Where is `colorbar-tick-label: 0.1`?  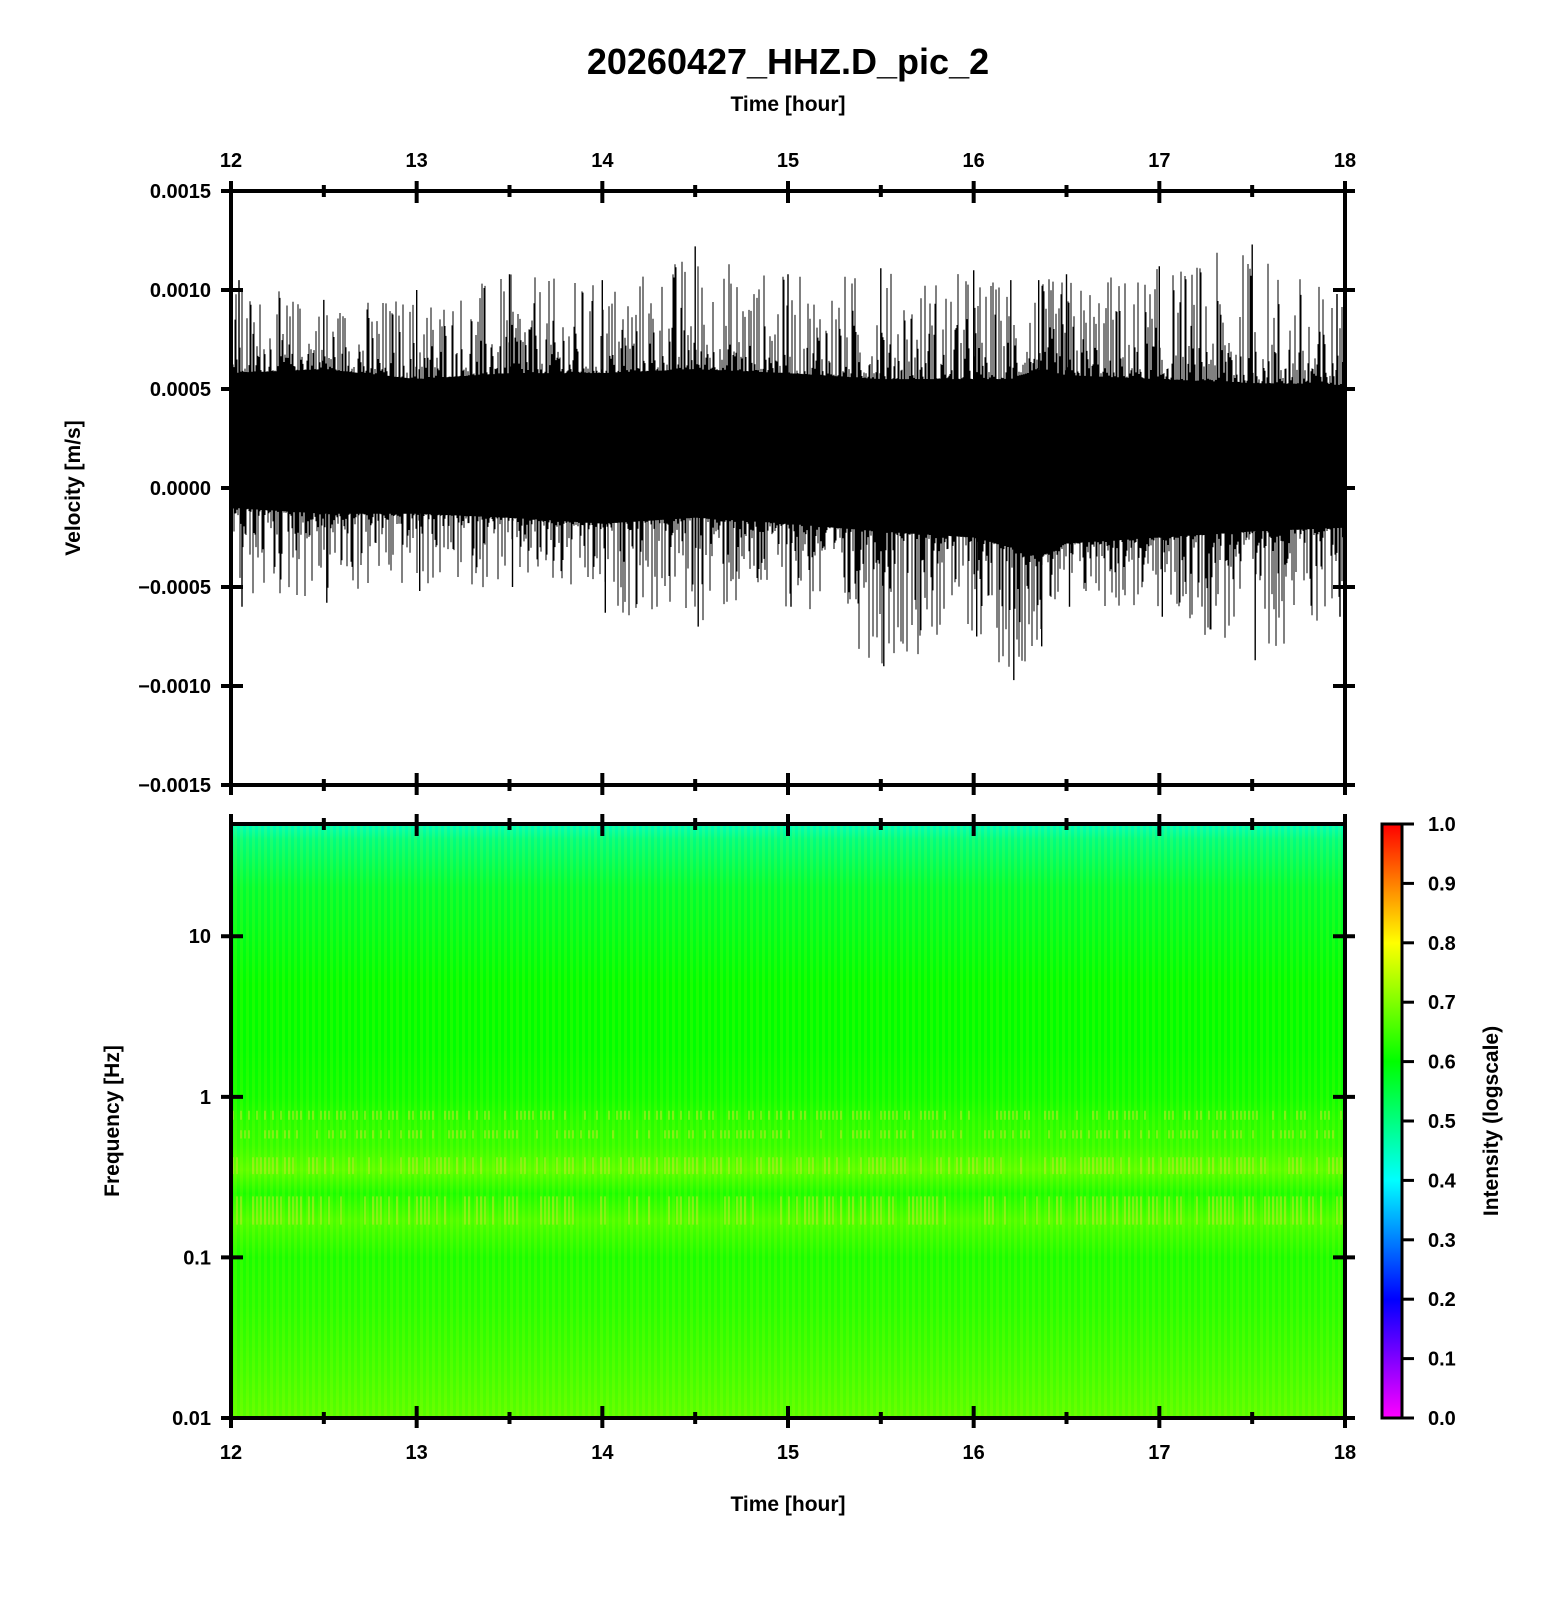 colorbar-tick-label: 0.1 is located at coordinates (1442, 1360).